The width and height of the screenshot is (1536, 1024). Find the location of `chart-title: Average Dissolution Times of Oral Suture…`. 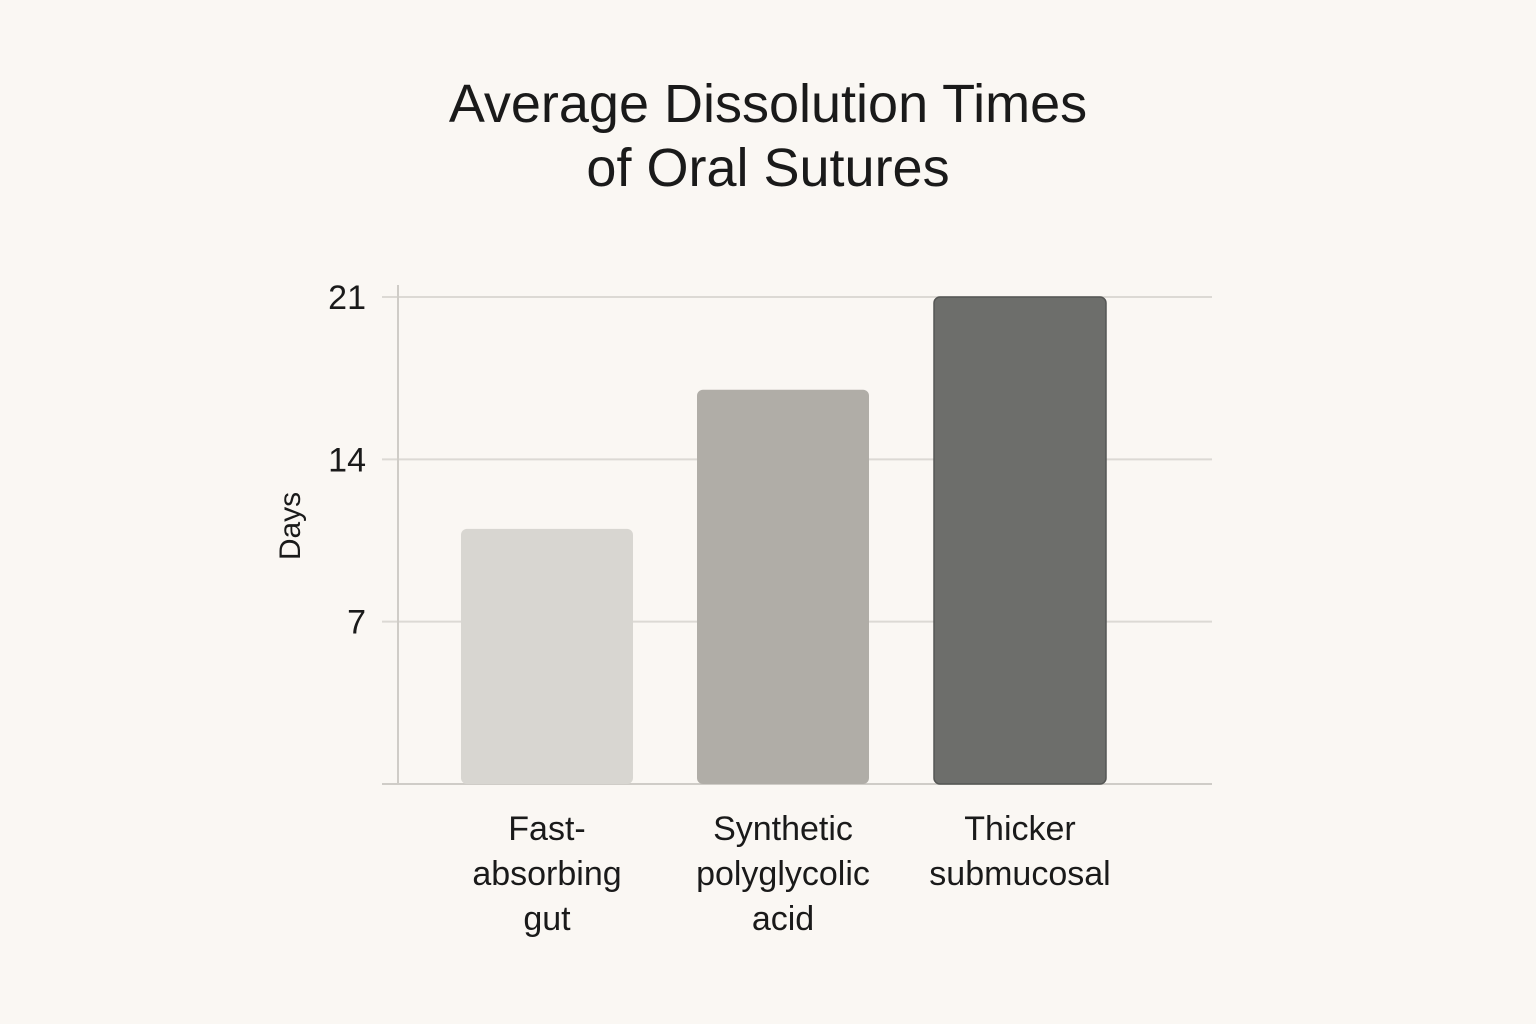

chart-title: Average Dissolution Times of Oral Suture… is located at coordinates (768, 136).